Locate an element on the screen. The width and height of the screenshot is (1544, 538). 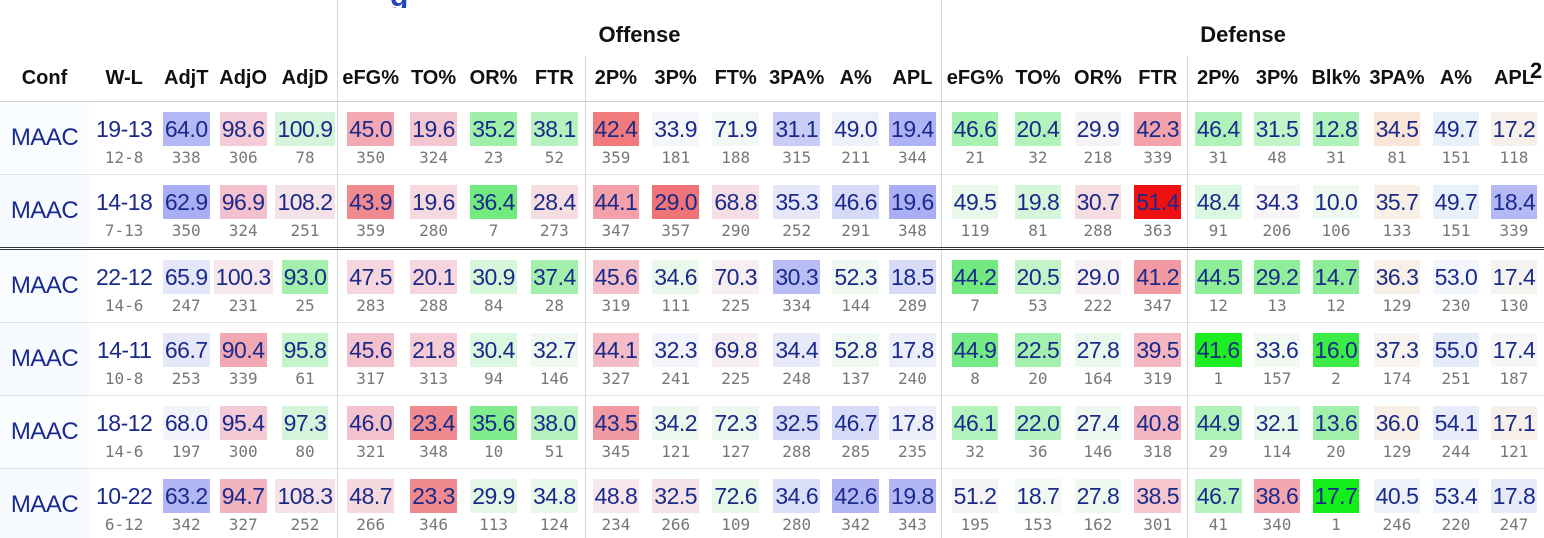
stat-cell: 70.3 225 is located at coordinates (735, 285).